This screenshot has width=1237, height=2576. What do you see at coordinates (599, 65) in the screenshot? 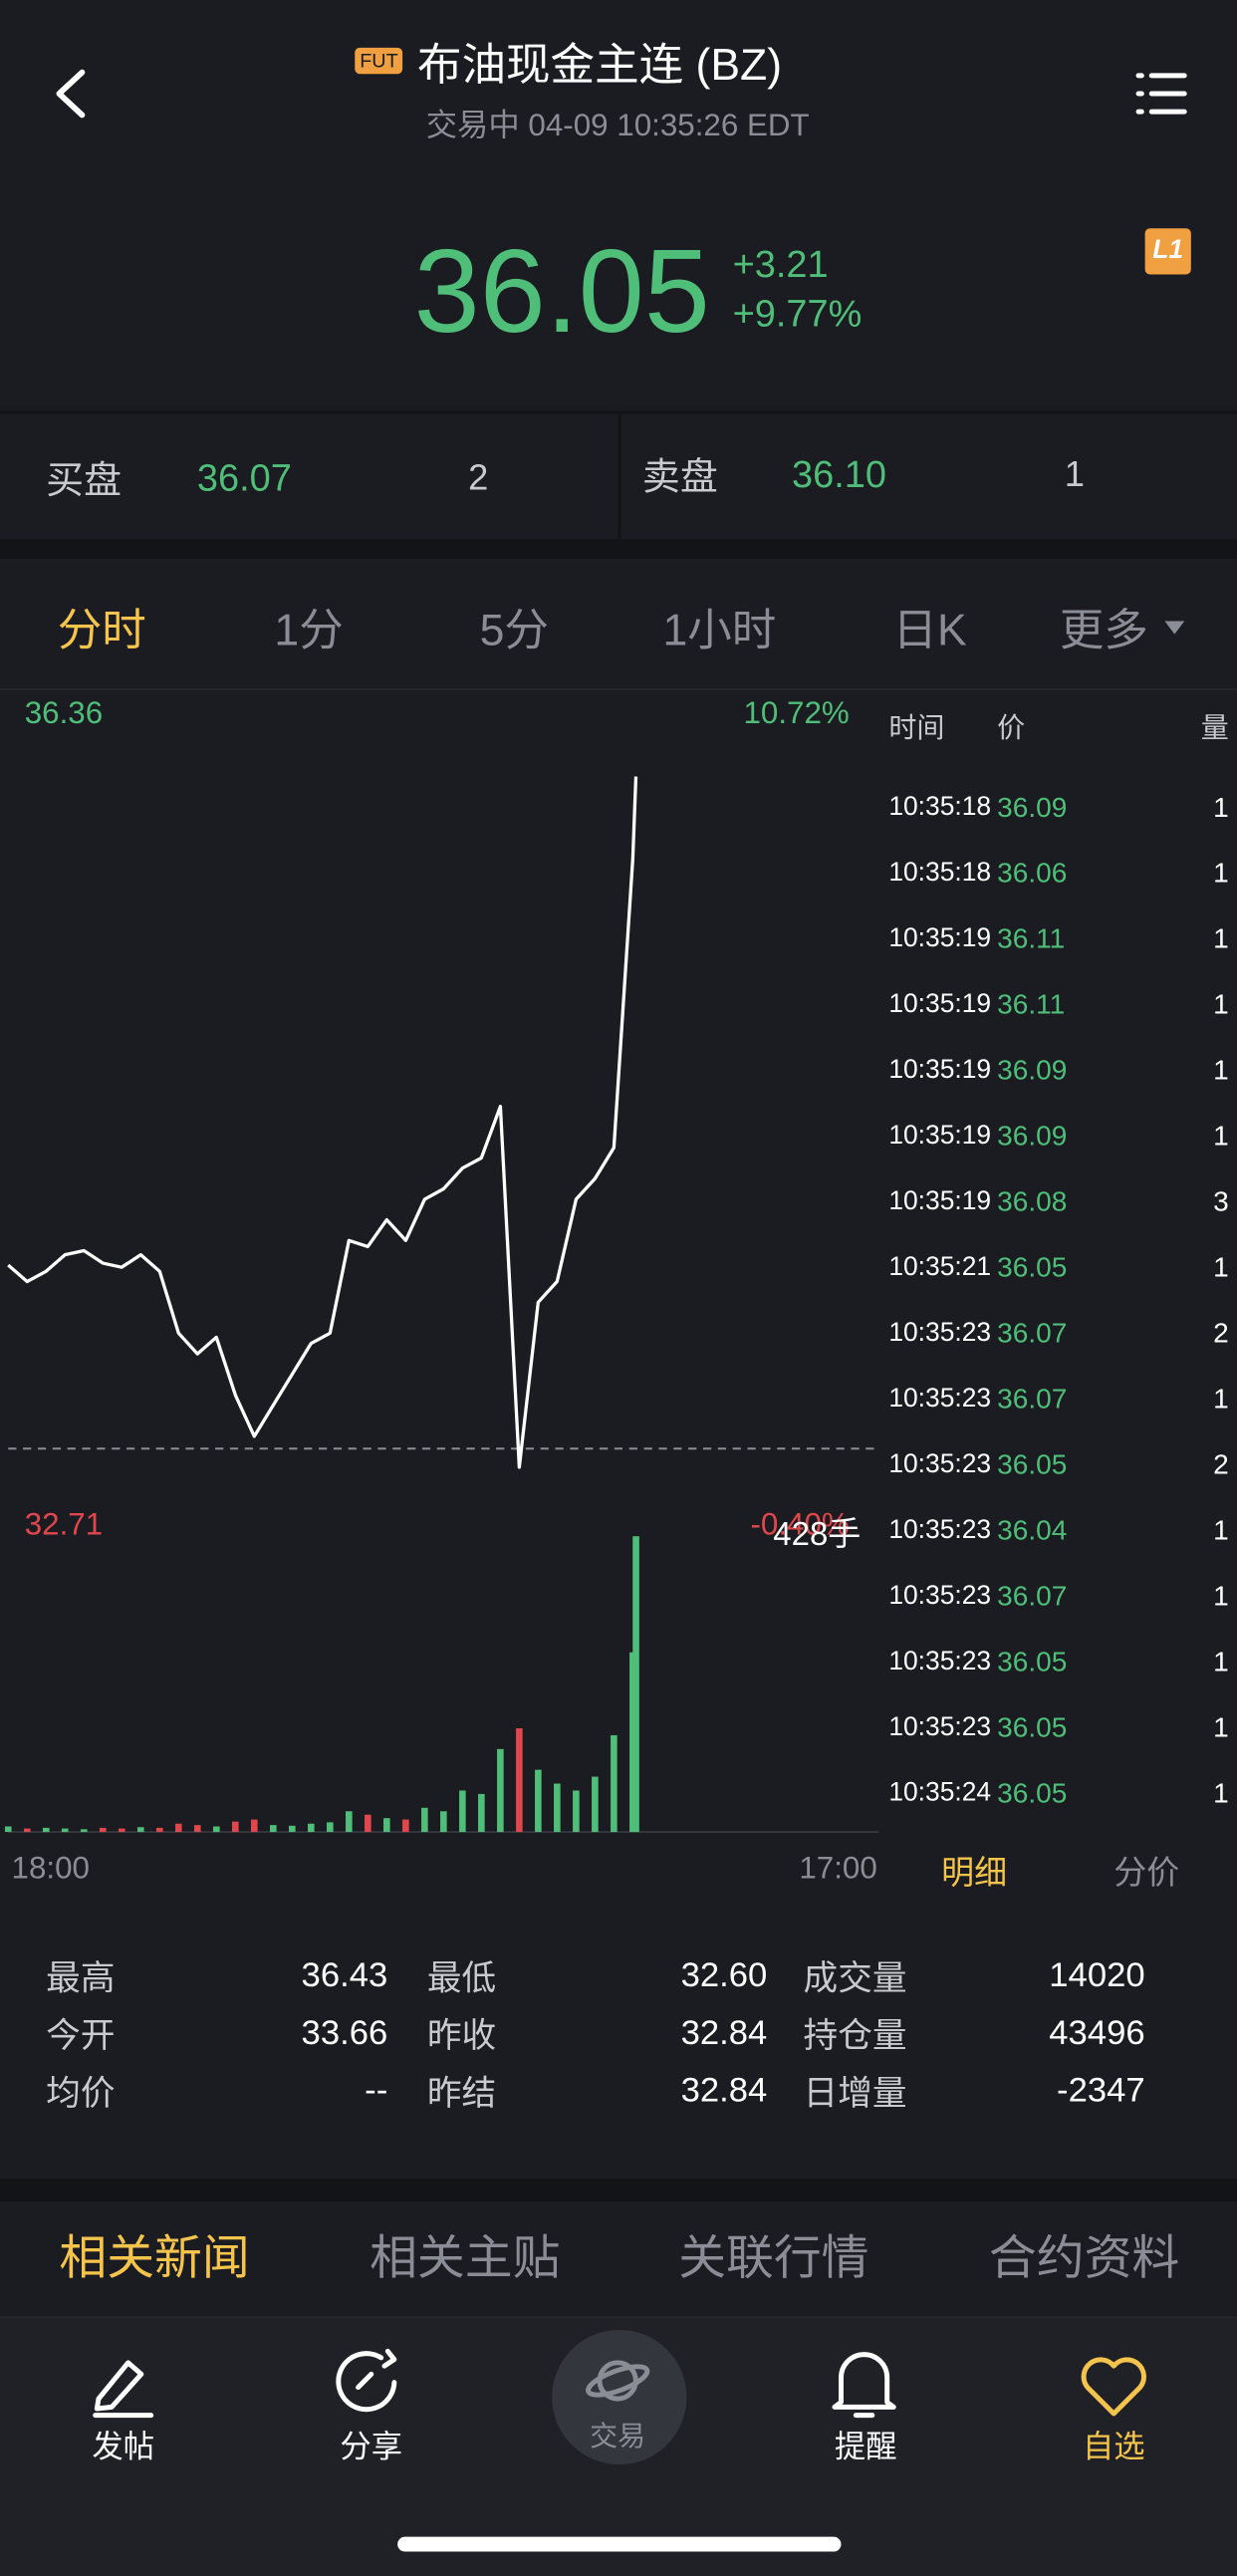
I see `title: 布油现金主连 (BZ)` at bounding box center [599, 65].